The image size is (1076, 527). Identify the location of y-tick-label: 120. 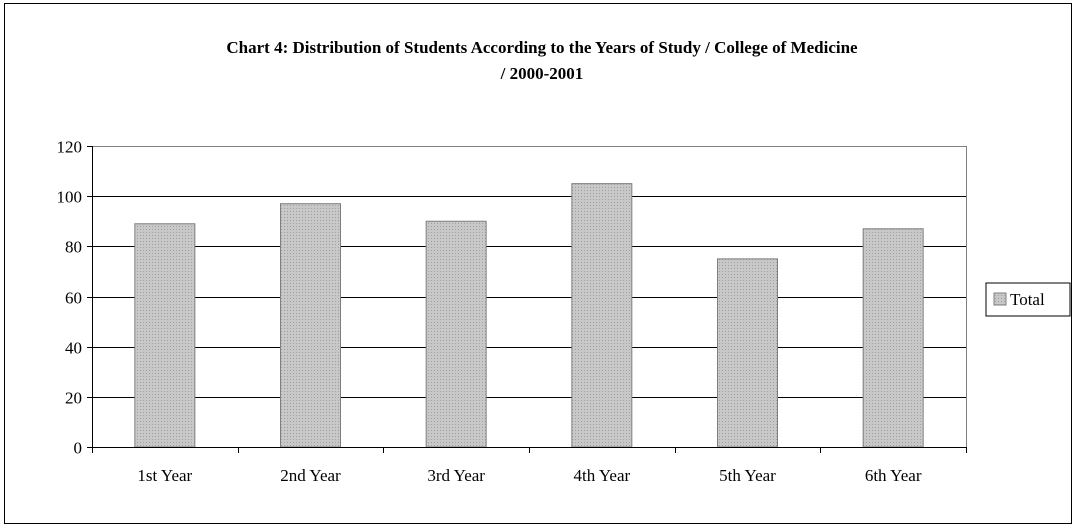
(70, 147).